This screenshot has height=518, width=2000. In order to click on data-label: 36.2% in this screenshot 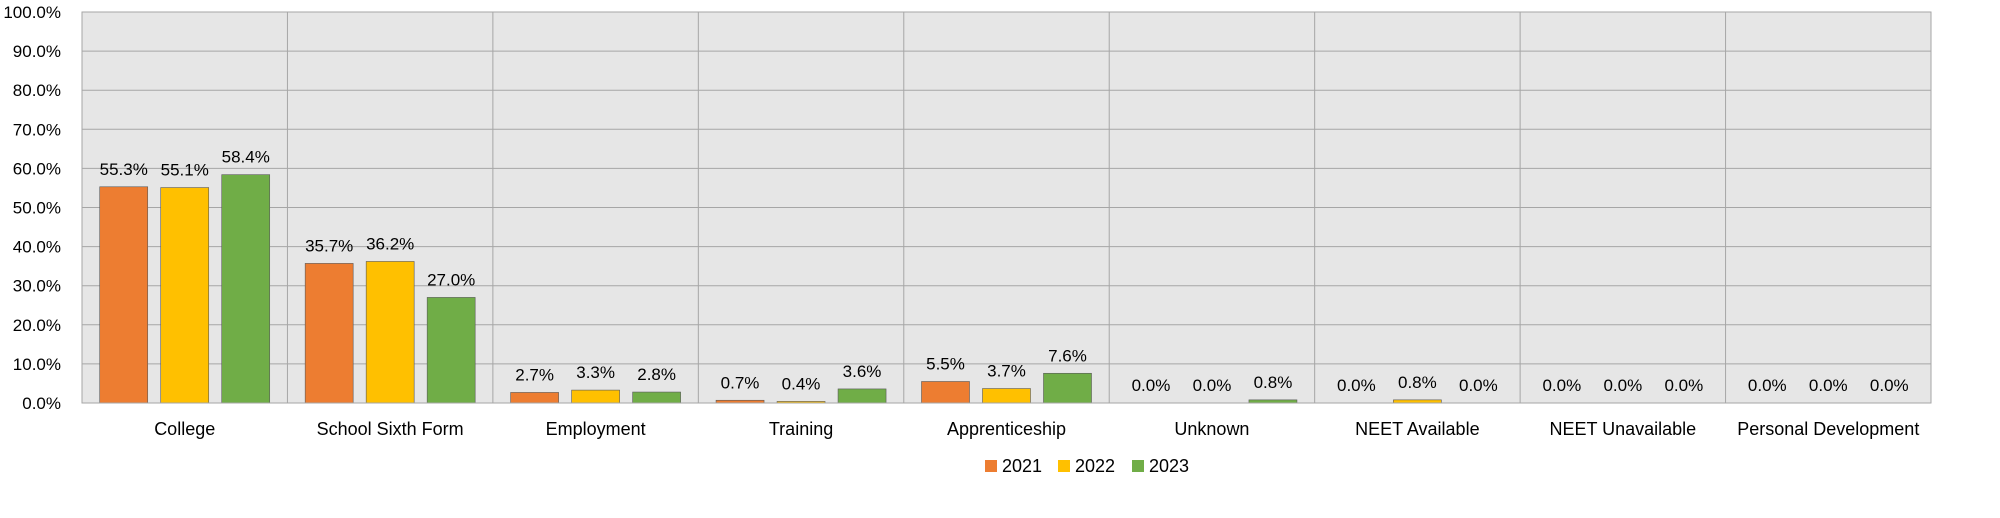, I will do `click(390, 243)`.